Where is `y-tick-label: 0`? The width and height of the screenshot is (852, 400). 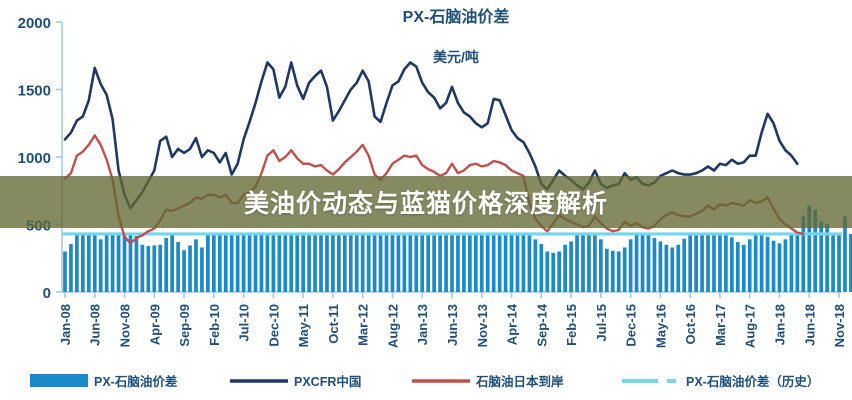
y-tick-label: 0 is located at coordinates (47, 293).